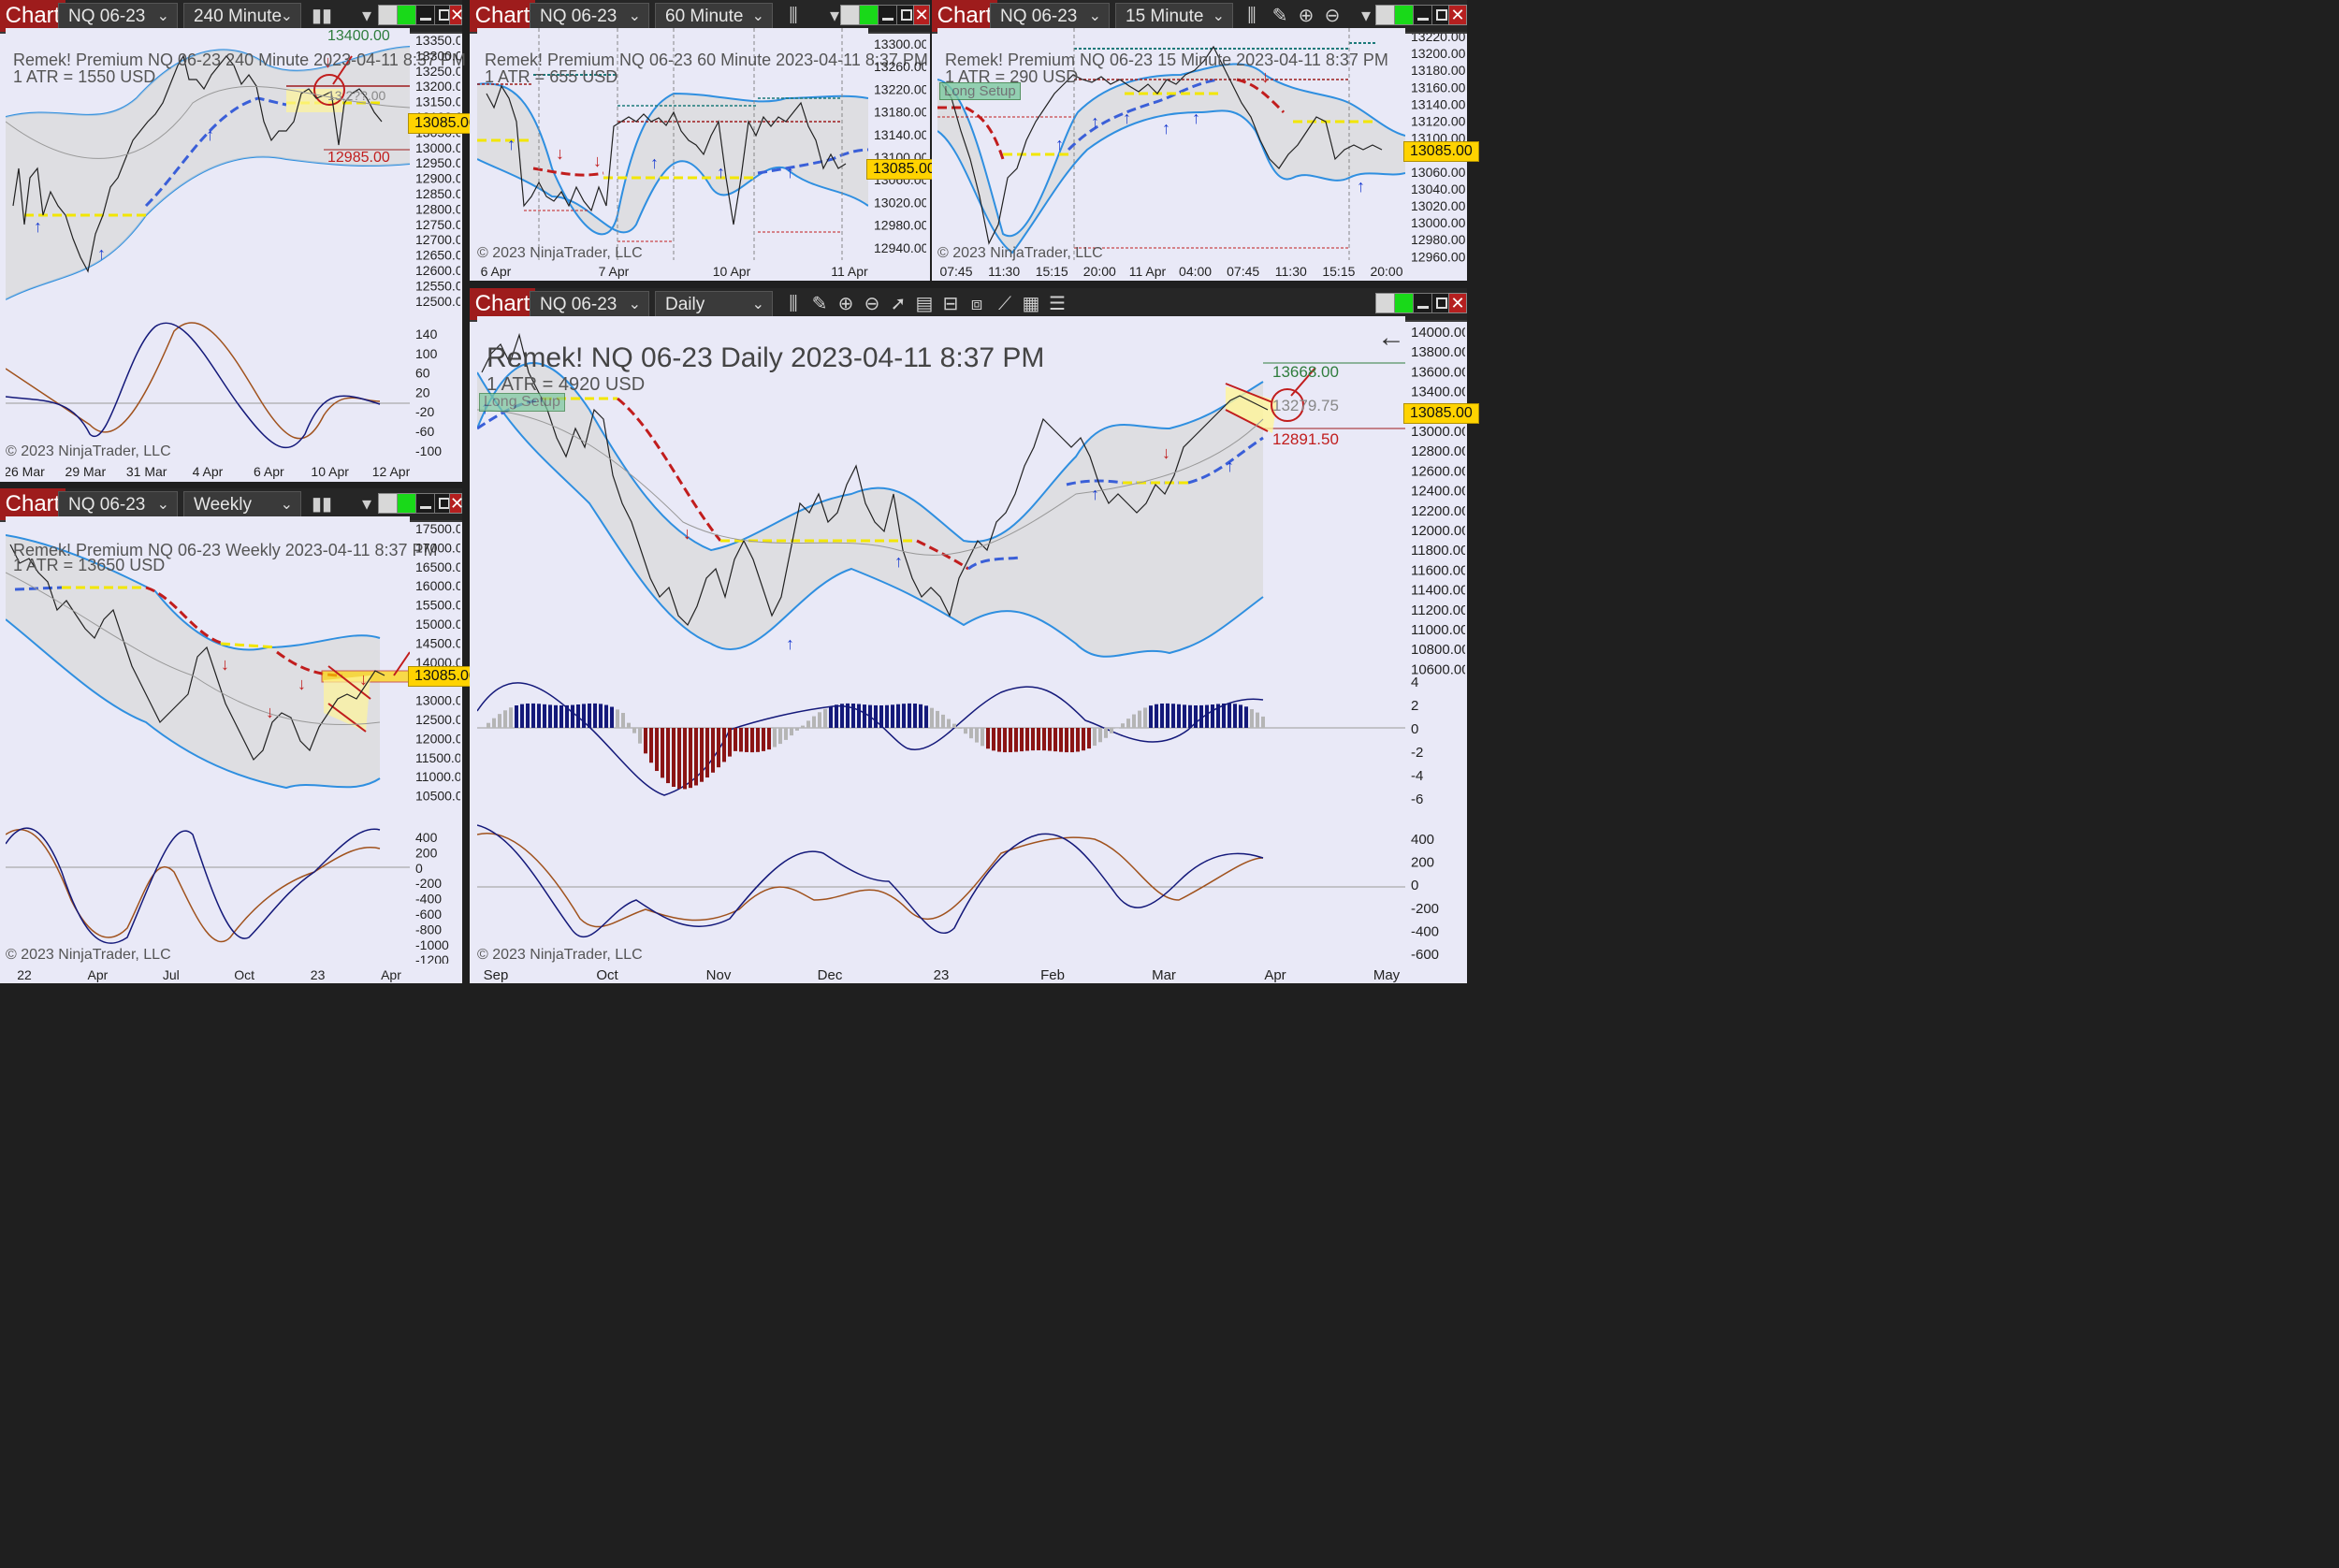 This screenshot has width=2339, height=1568. Describe the element at coordinates (437, 163) in the screenshot. I see `price-tick-label: 12950.00` at that location.